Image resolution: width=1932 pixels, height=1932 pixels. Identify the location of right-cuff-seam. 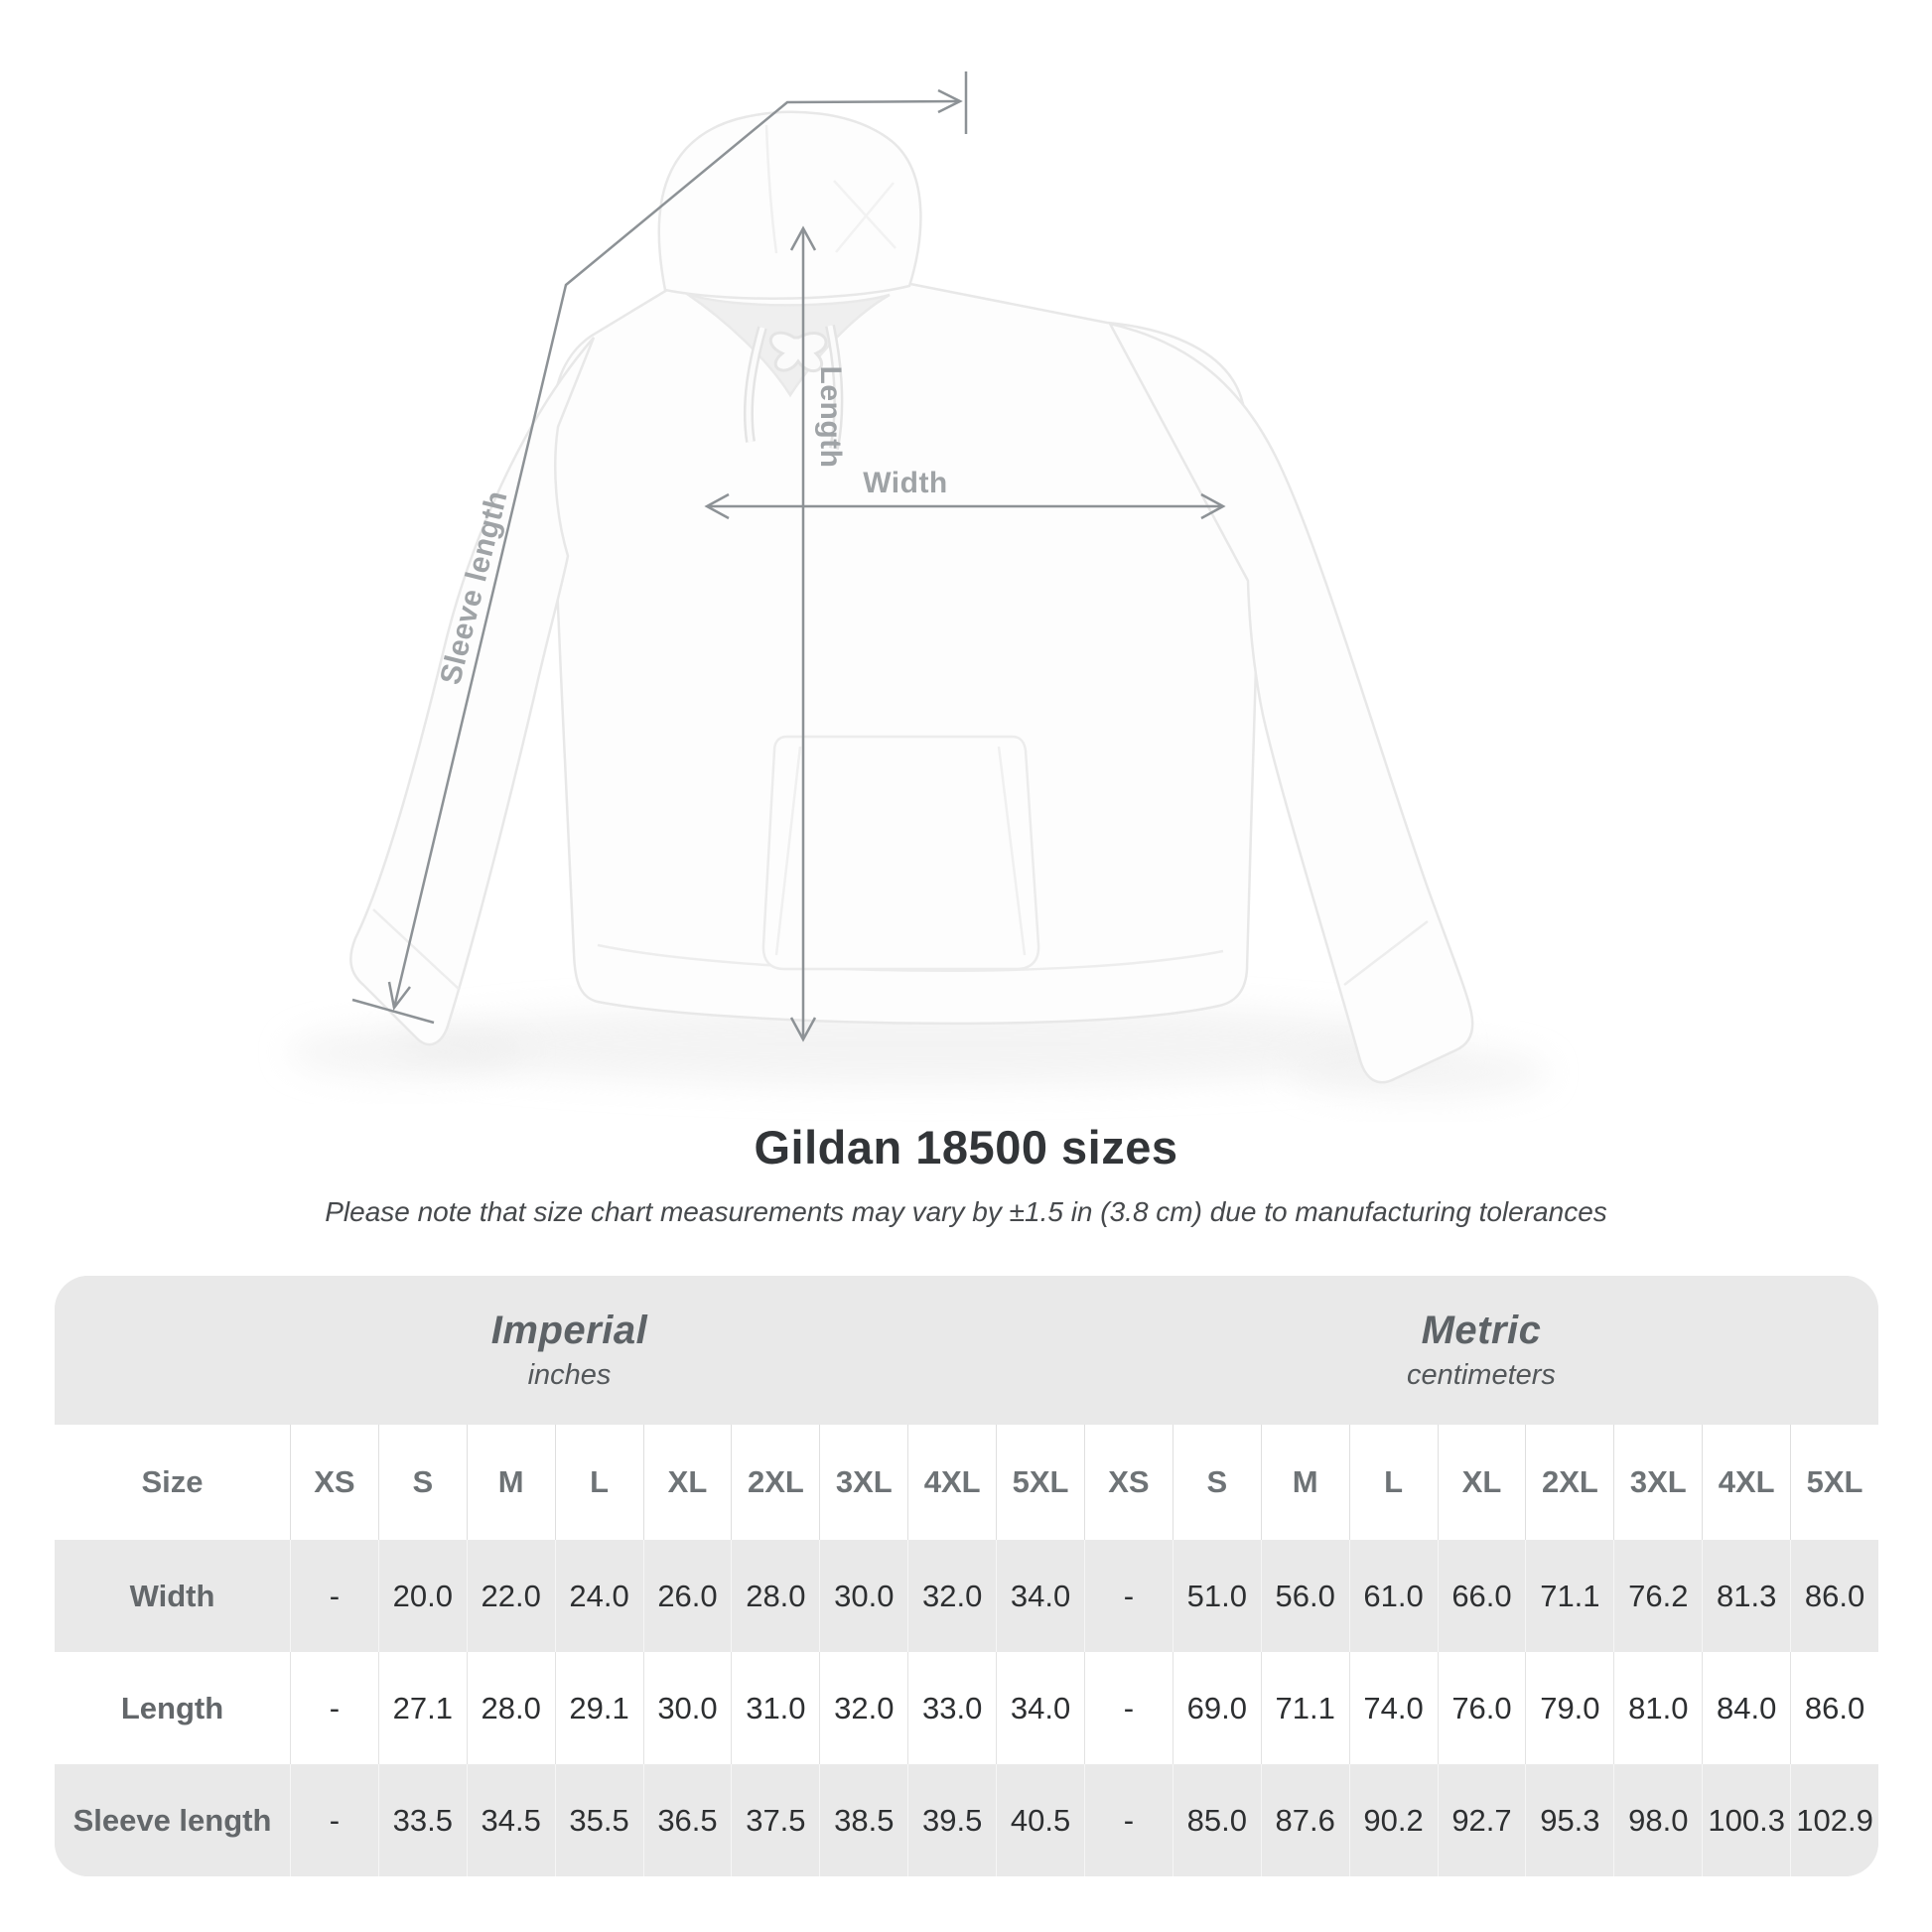
(1386, 953).